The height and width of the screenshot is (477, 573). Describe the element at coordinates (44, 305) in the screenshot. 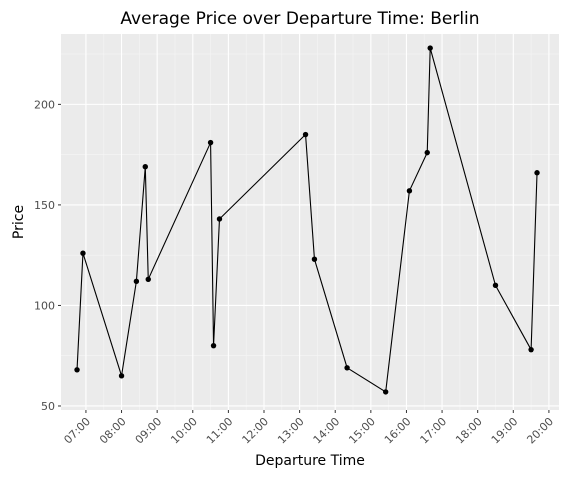

I see `y-tick-label: 100` at that location.